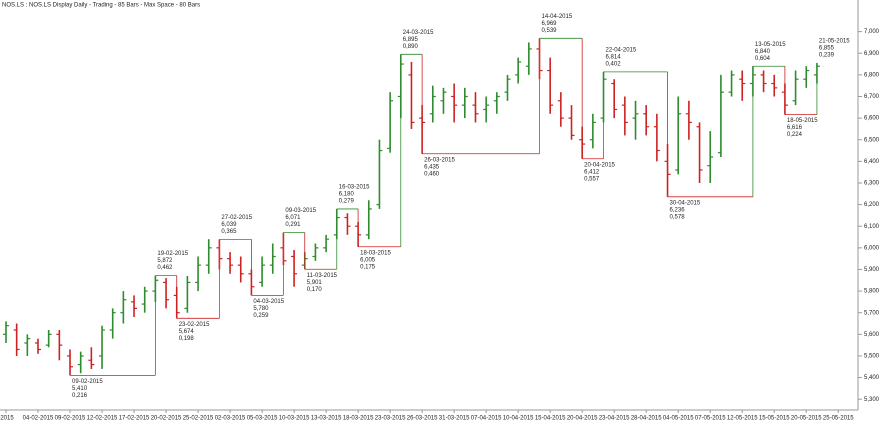 Image resolution: width=880 pixels, height=423 pixels. Describe the element at coordinates (315, 283) in the screenshot. I see `swing-price: 5,901` at that location.